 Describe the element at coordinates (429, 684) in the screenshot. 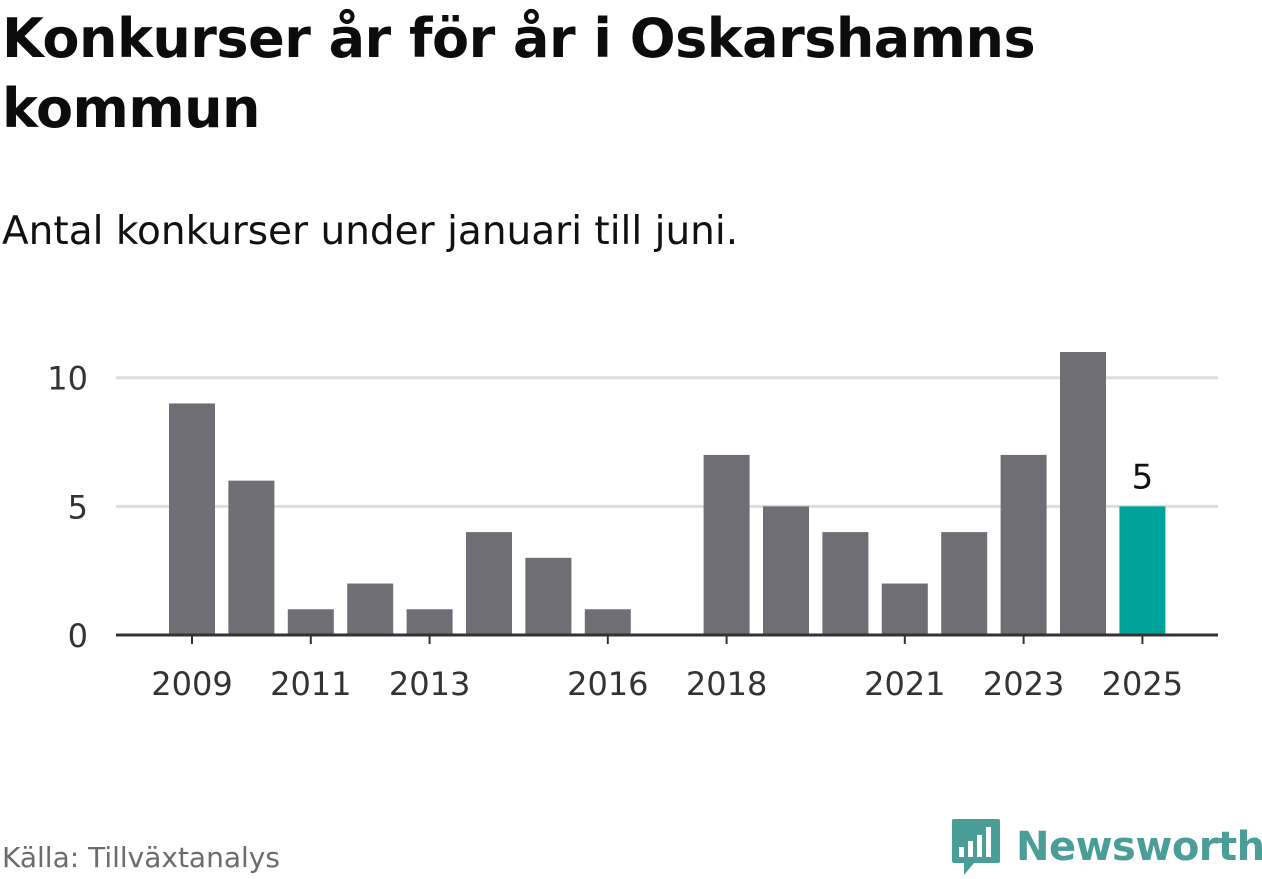

I see `x-tick-label: 2013` at that location.